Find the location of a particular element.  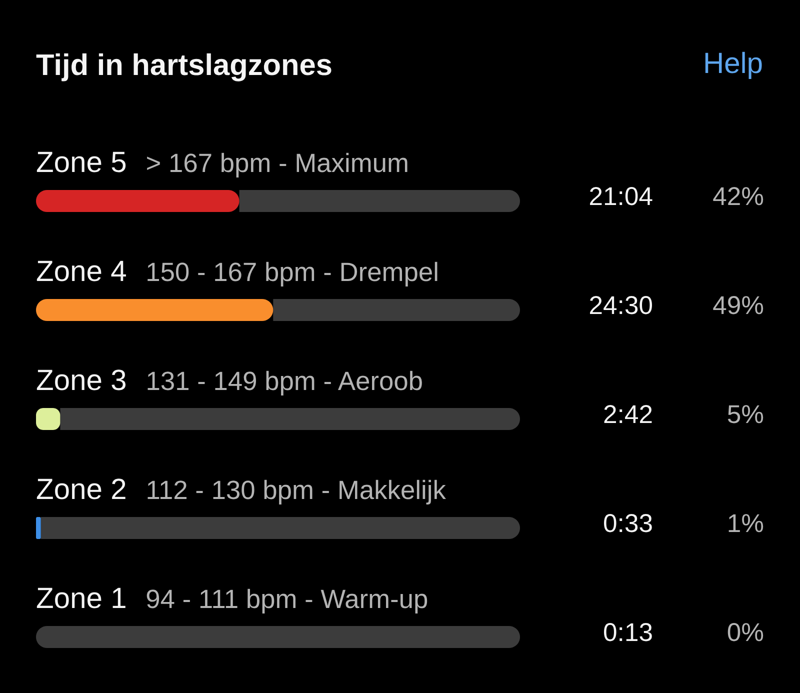

annotation: 131 - 149 bpm - Aeroob is located at coordinates (285, 383).